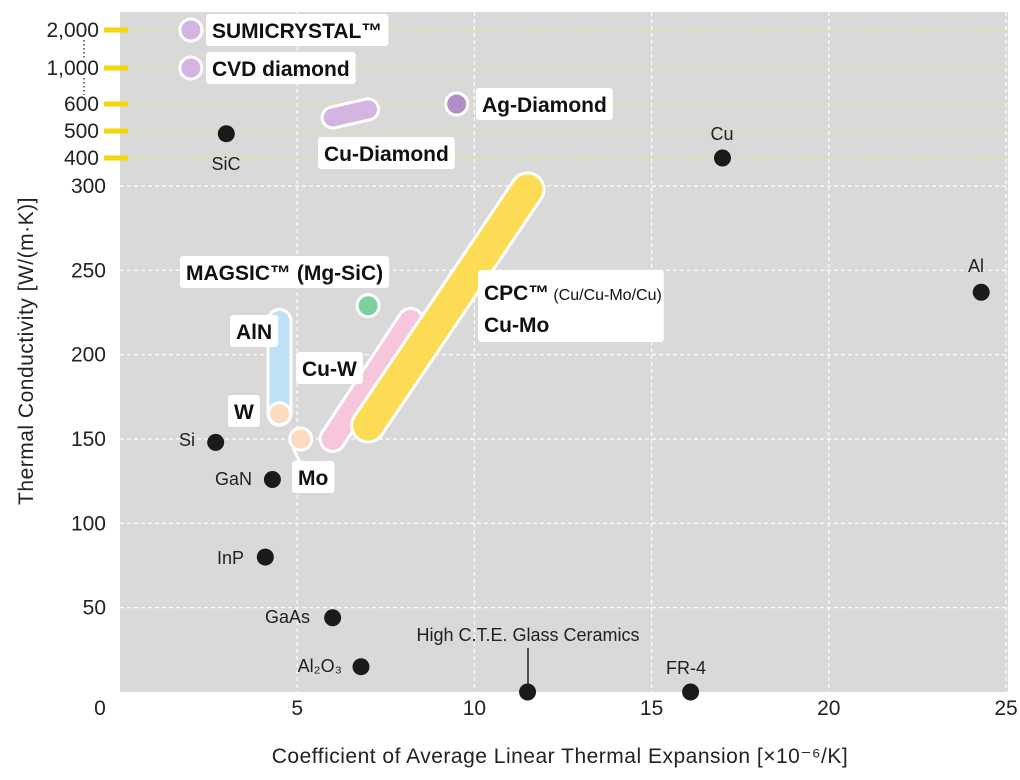  I want to click on boxlabel-bg-ag-diamond, so click(544, 104).